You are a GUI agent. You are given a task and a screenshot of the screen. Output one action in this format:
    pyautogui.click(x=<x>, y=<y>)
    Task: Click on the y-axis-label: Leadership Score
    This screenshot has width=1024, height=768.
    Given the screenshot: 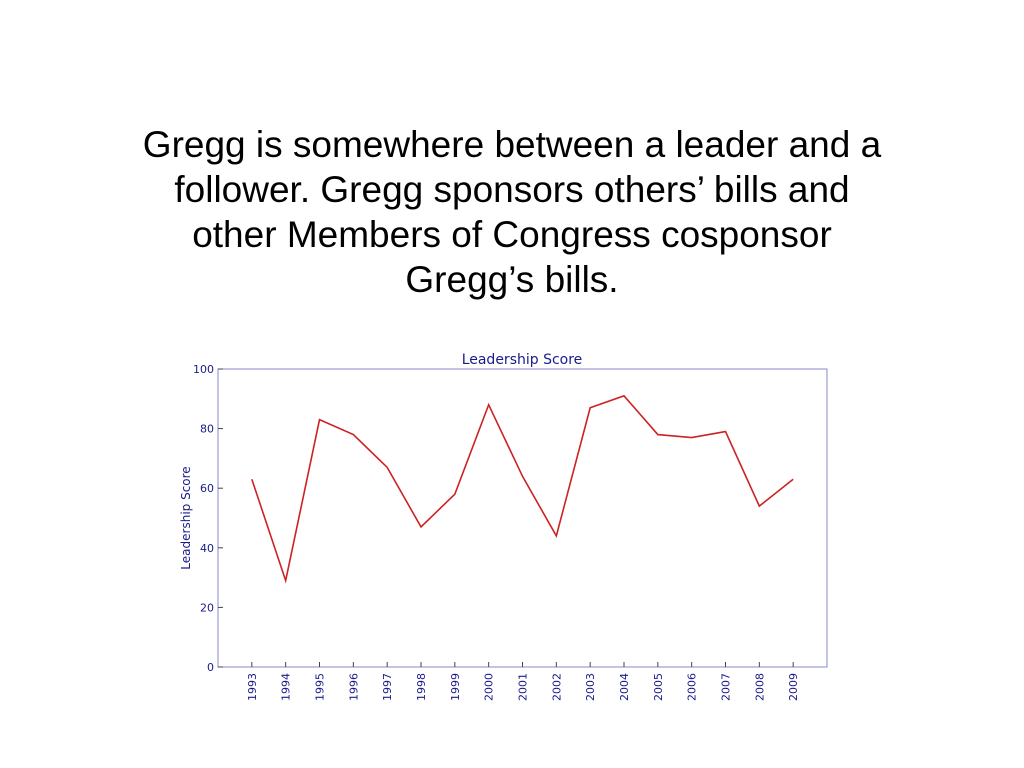 What is the action you would take?
    pyautogui.click(x=186, y=517)
    